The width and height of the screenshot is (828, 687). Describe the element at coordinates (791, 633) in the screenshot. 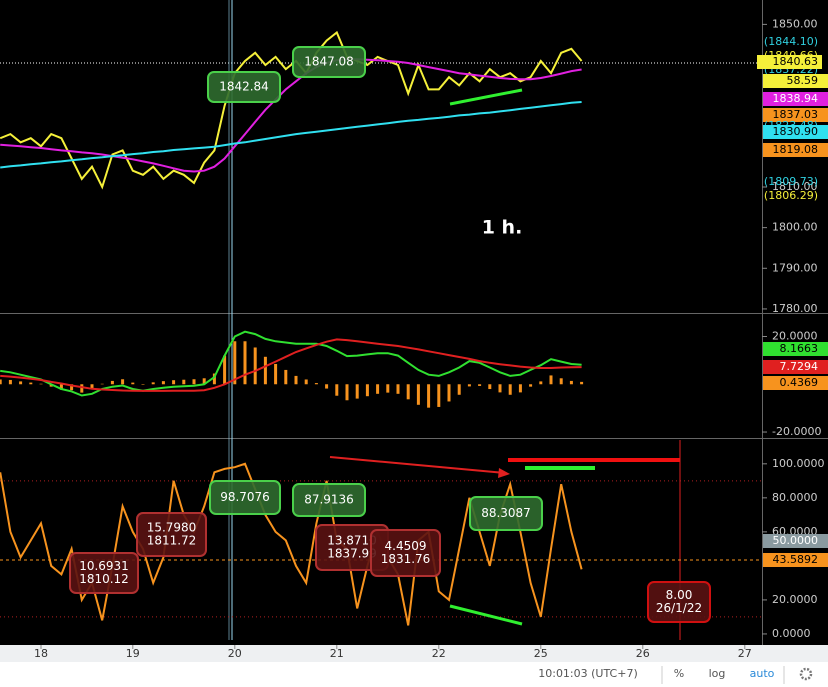

I see `y-tick-label: 0.0000` at that location.